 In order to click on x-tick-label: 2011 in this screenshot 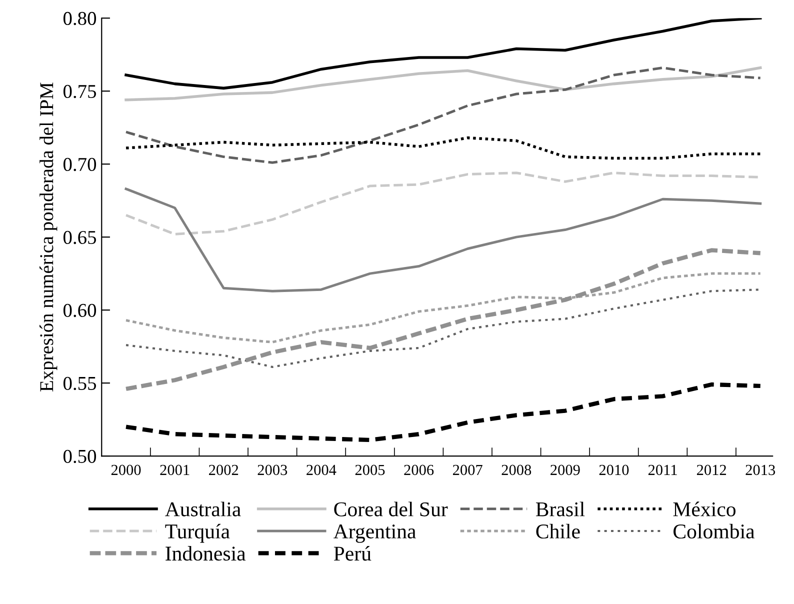, I will do `click(662, 470)`.